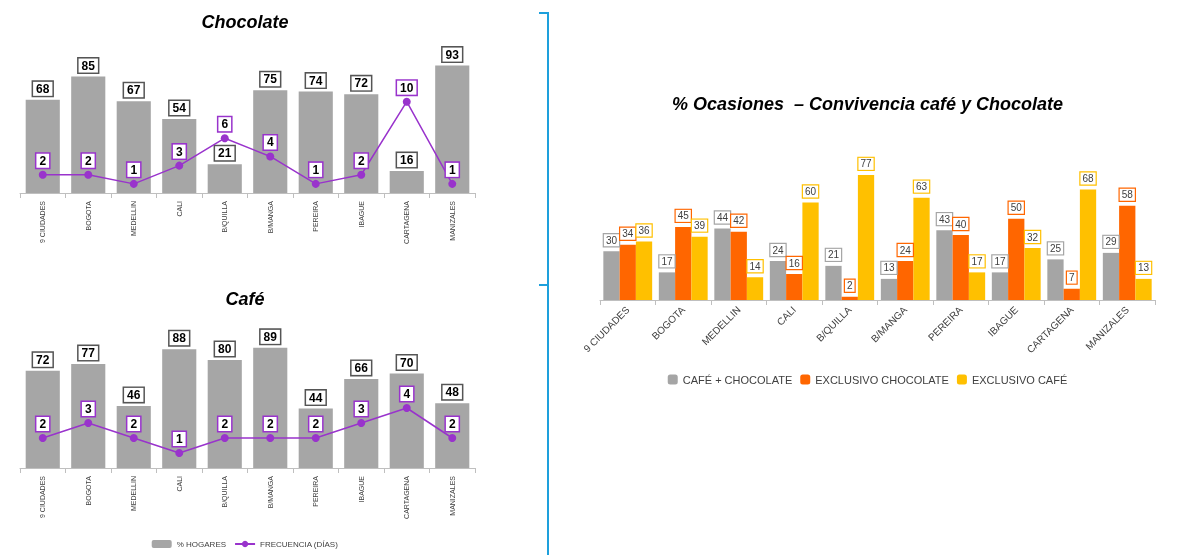 The image size is (1184, 556). Describe the element at coordinates (628, 234) in the screenshot. I see `data-label: 34` at that location.